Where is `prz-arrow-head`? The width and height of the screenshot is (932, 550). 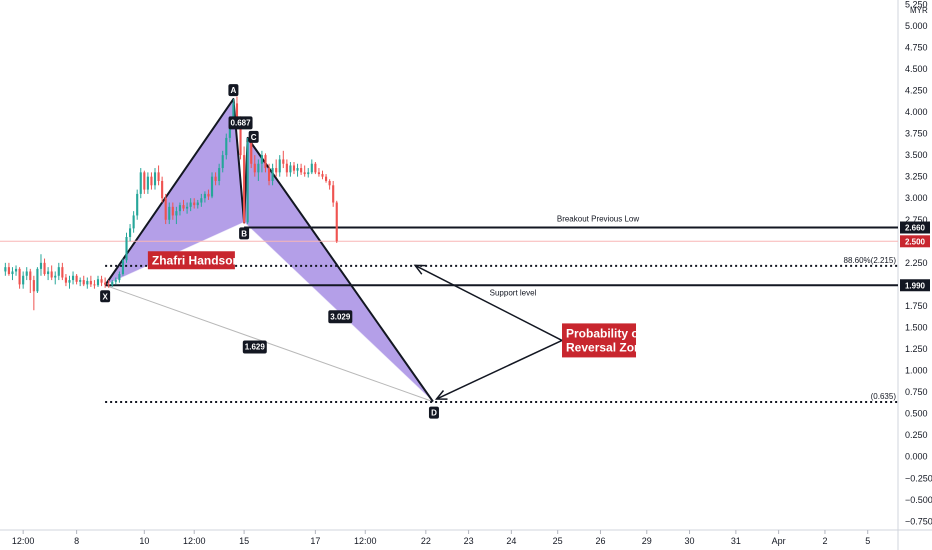
prz-arrow-head is located at coordinates (441, 395).